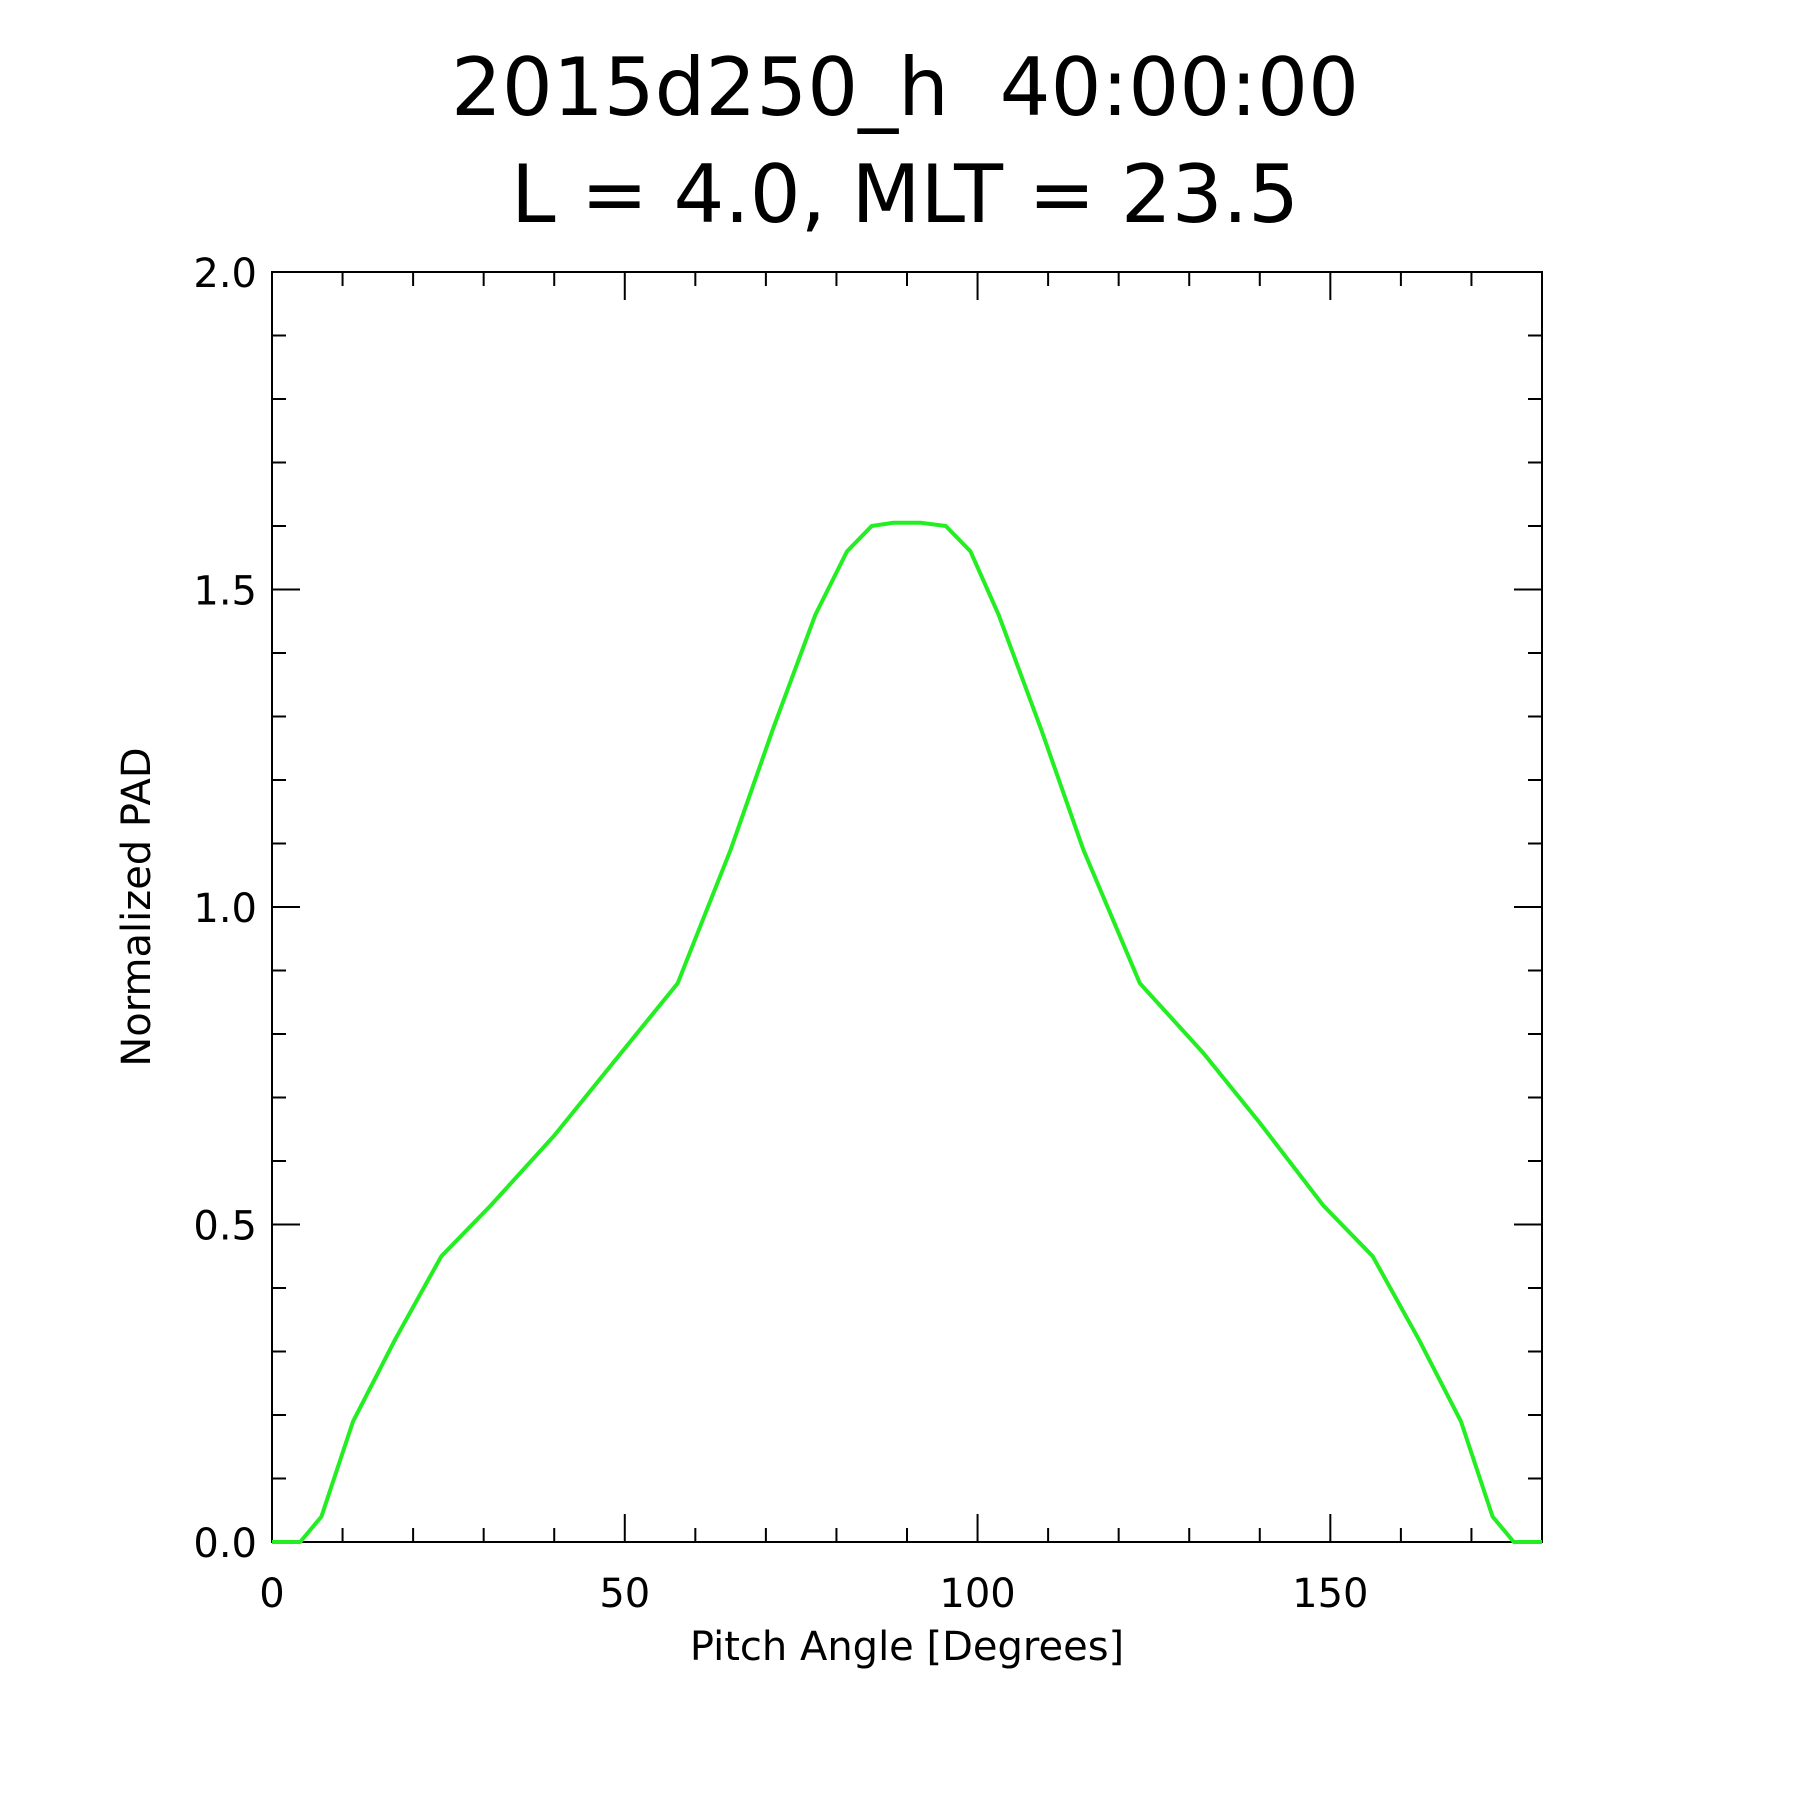 The width and height of the screenshot is (1800, 1800). Describe the element at coordinates (813, 1594) in the screenshot. I see `x-tick-labels: 0 50 100 150` at that location.